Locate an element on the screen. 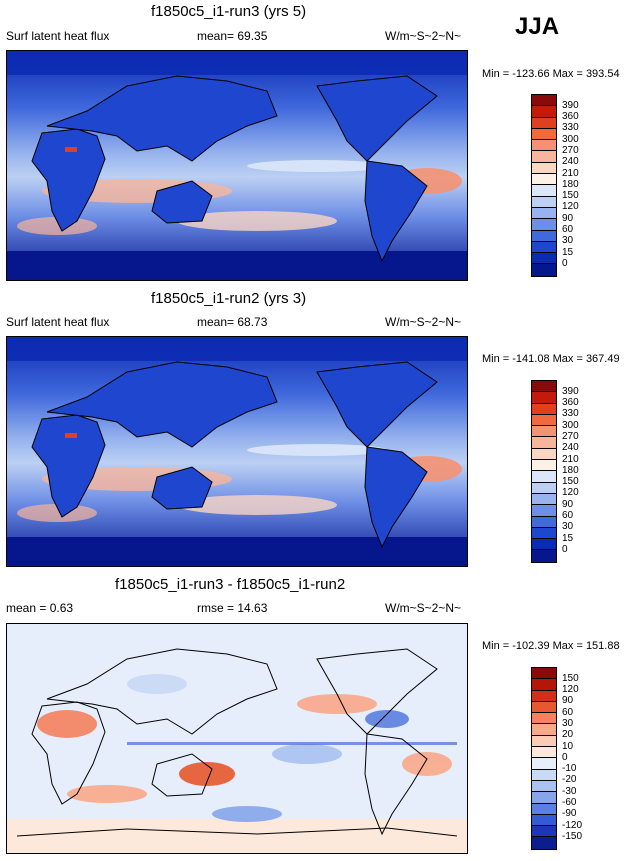 The width and height of the screenshot is (630, 861). panel2-legend-label: 180 is located at coordinates (570, 470).